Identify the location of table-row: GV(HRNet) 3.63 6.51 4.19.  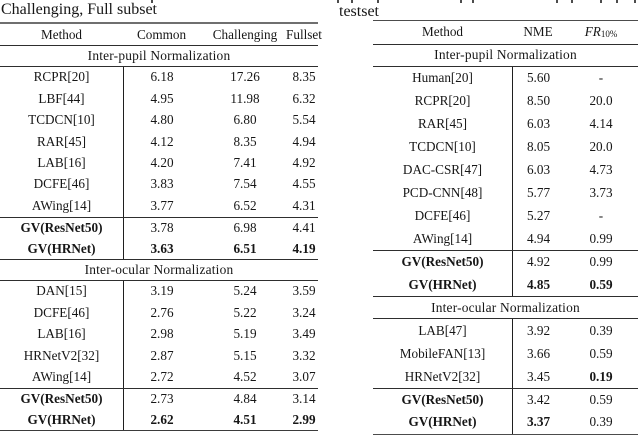
(159, 248).